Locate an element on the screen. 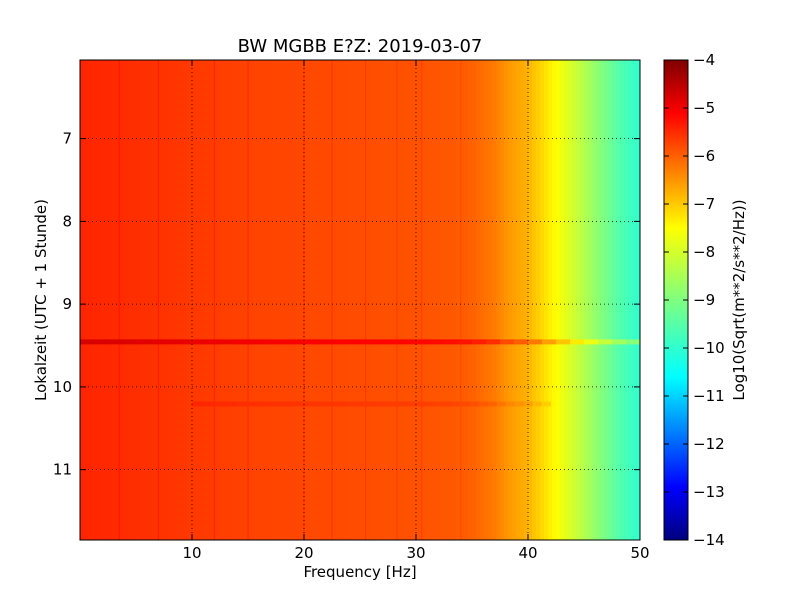  y-tick-label: 10 is located at coordinates (62, 387).